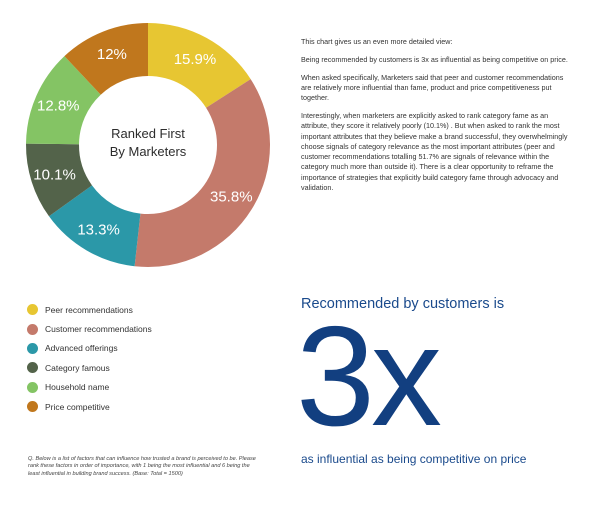 The width and height of the screenshot is (593, 507). I want to click on donut-slice-household-name, so click(63, 100).